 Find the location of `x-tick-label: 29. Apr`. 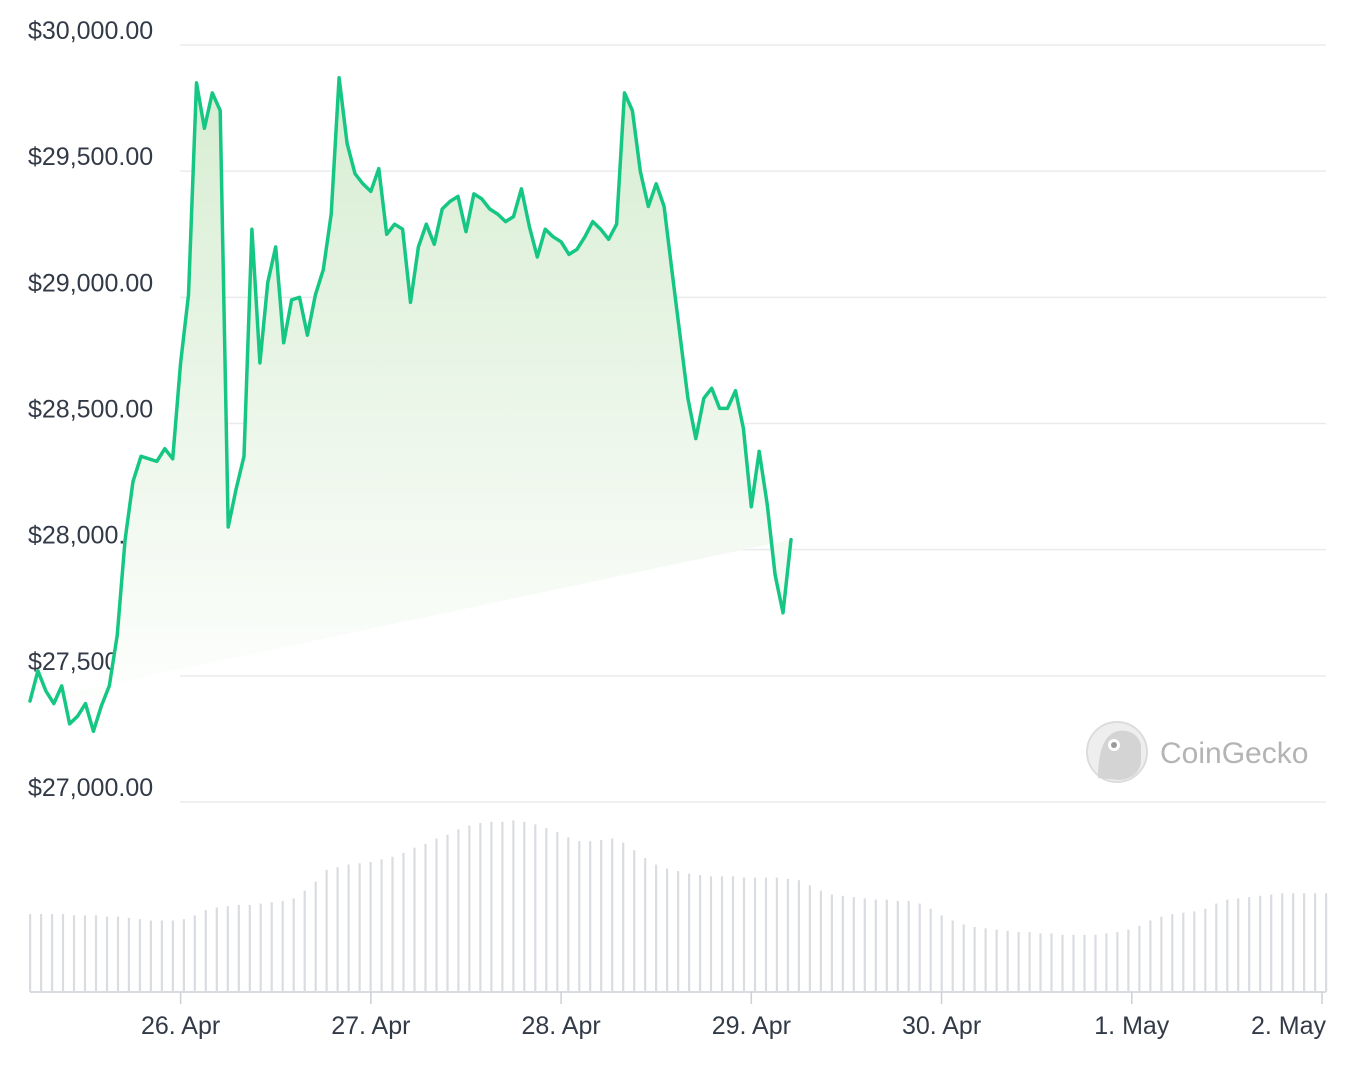

x-tick-label: 29. Apr is located at coordinates (751, 1026).